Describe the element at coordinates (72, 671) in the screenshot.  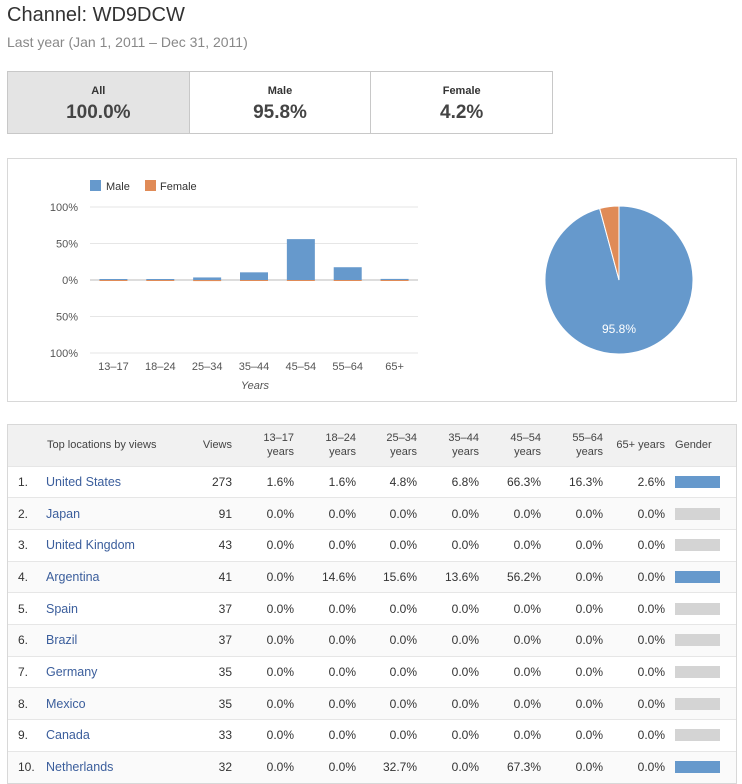
I see `location-link: Germany` at that location.